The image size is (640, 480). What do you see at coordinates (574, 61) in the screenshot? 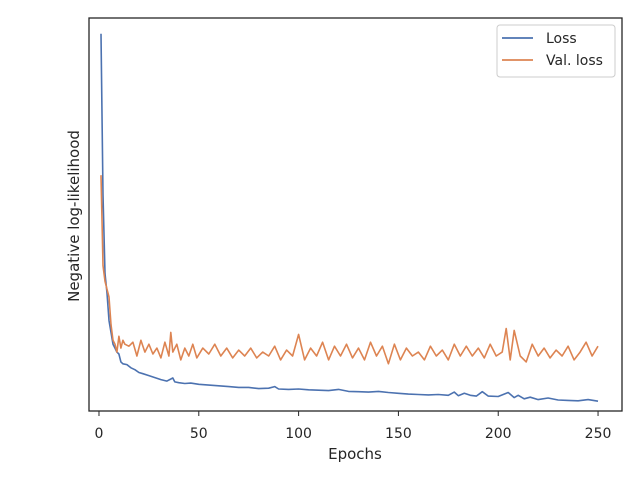
I see `legend-label-val-loss: Val. loss` at bounding box center [574, 61].